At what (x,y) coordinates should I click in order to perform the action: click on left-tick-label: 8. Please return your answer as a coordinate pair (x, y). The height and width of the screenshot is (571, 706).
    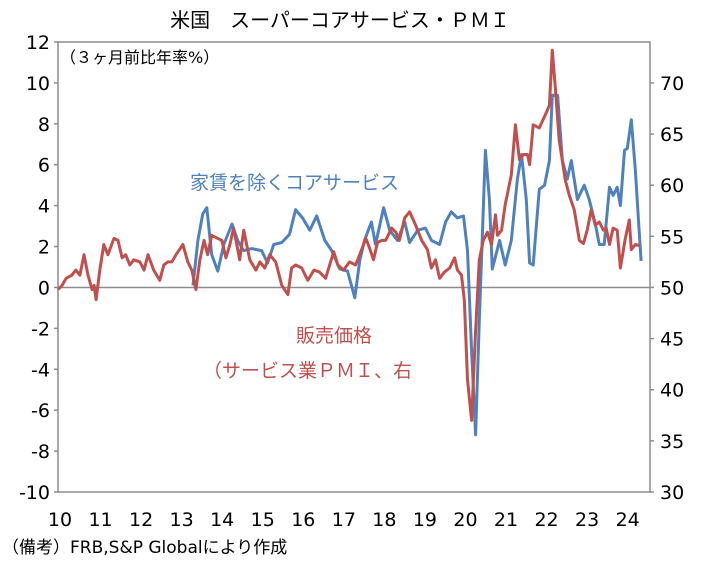
    Looking at the image, I should click on (44, 125).